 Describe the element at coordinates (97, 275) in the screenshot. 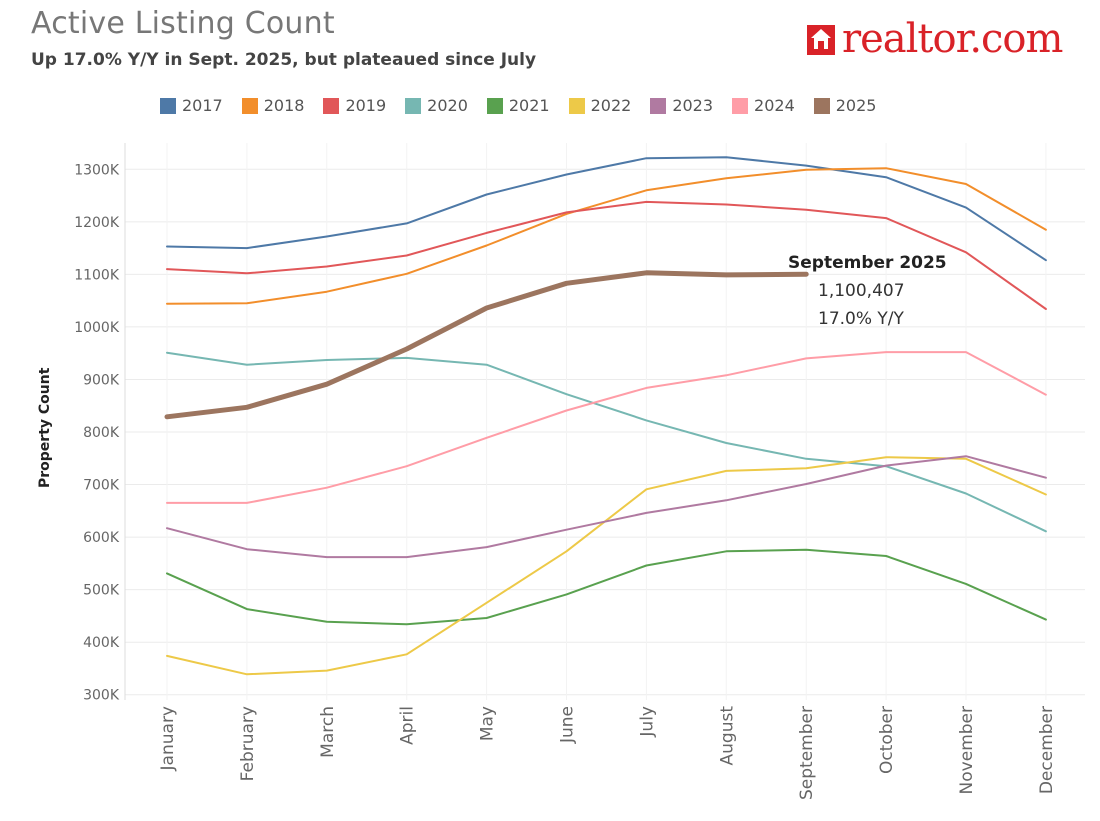

I see `y-tick-label: 1100K` at that location.